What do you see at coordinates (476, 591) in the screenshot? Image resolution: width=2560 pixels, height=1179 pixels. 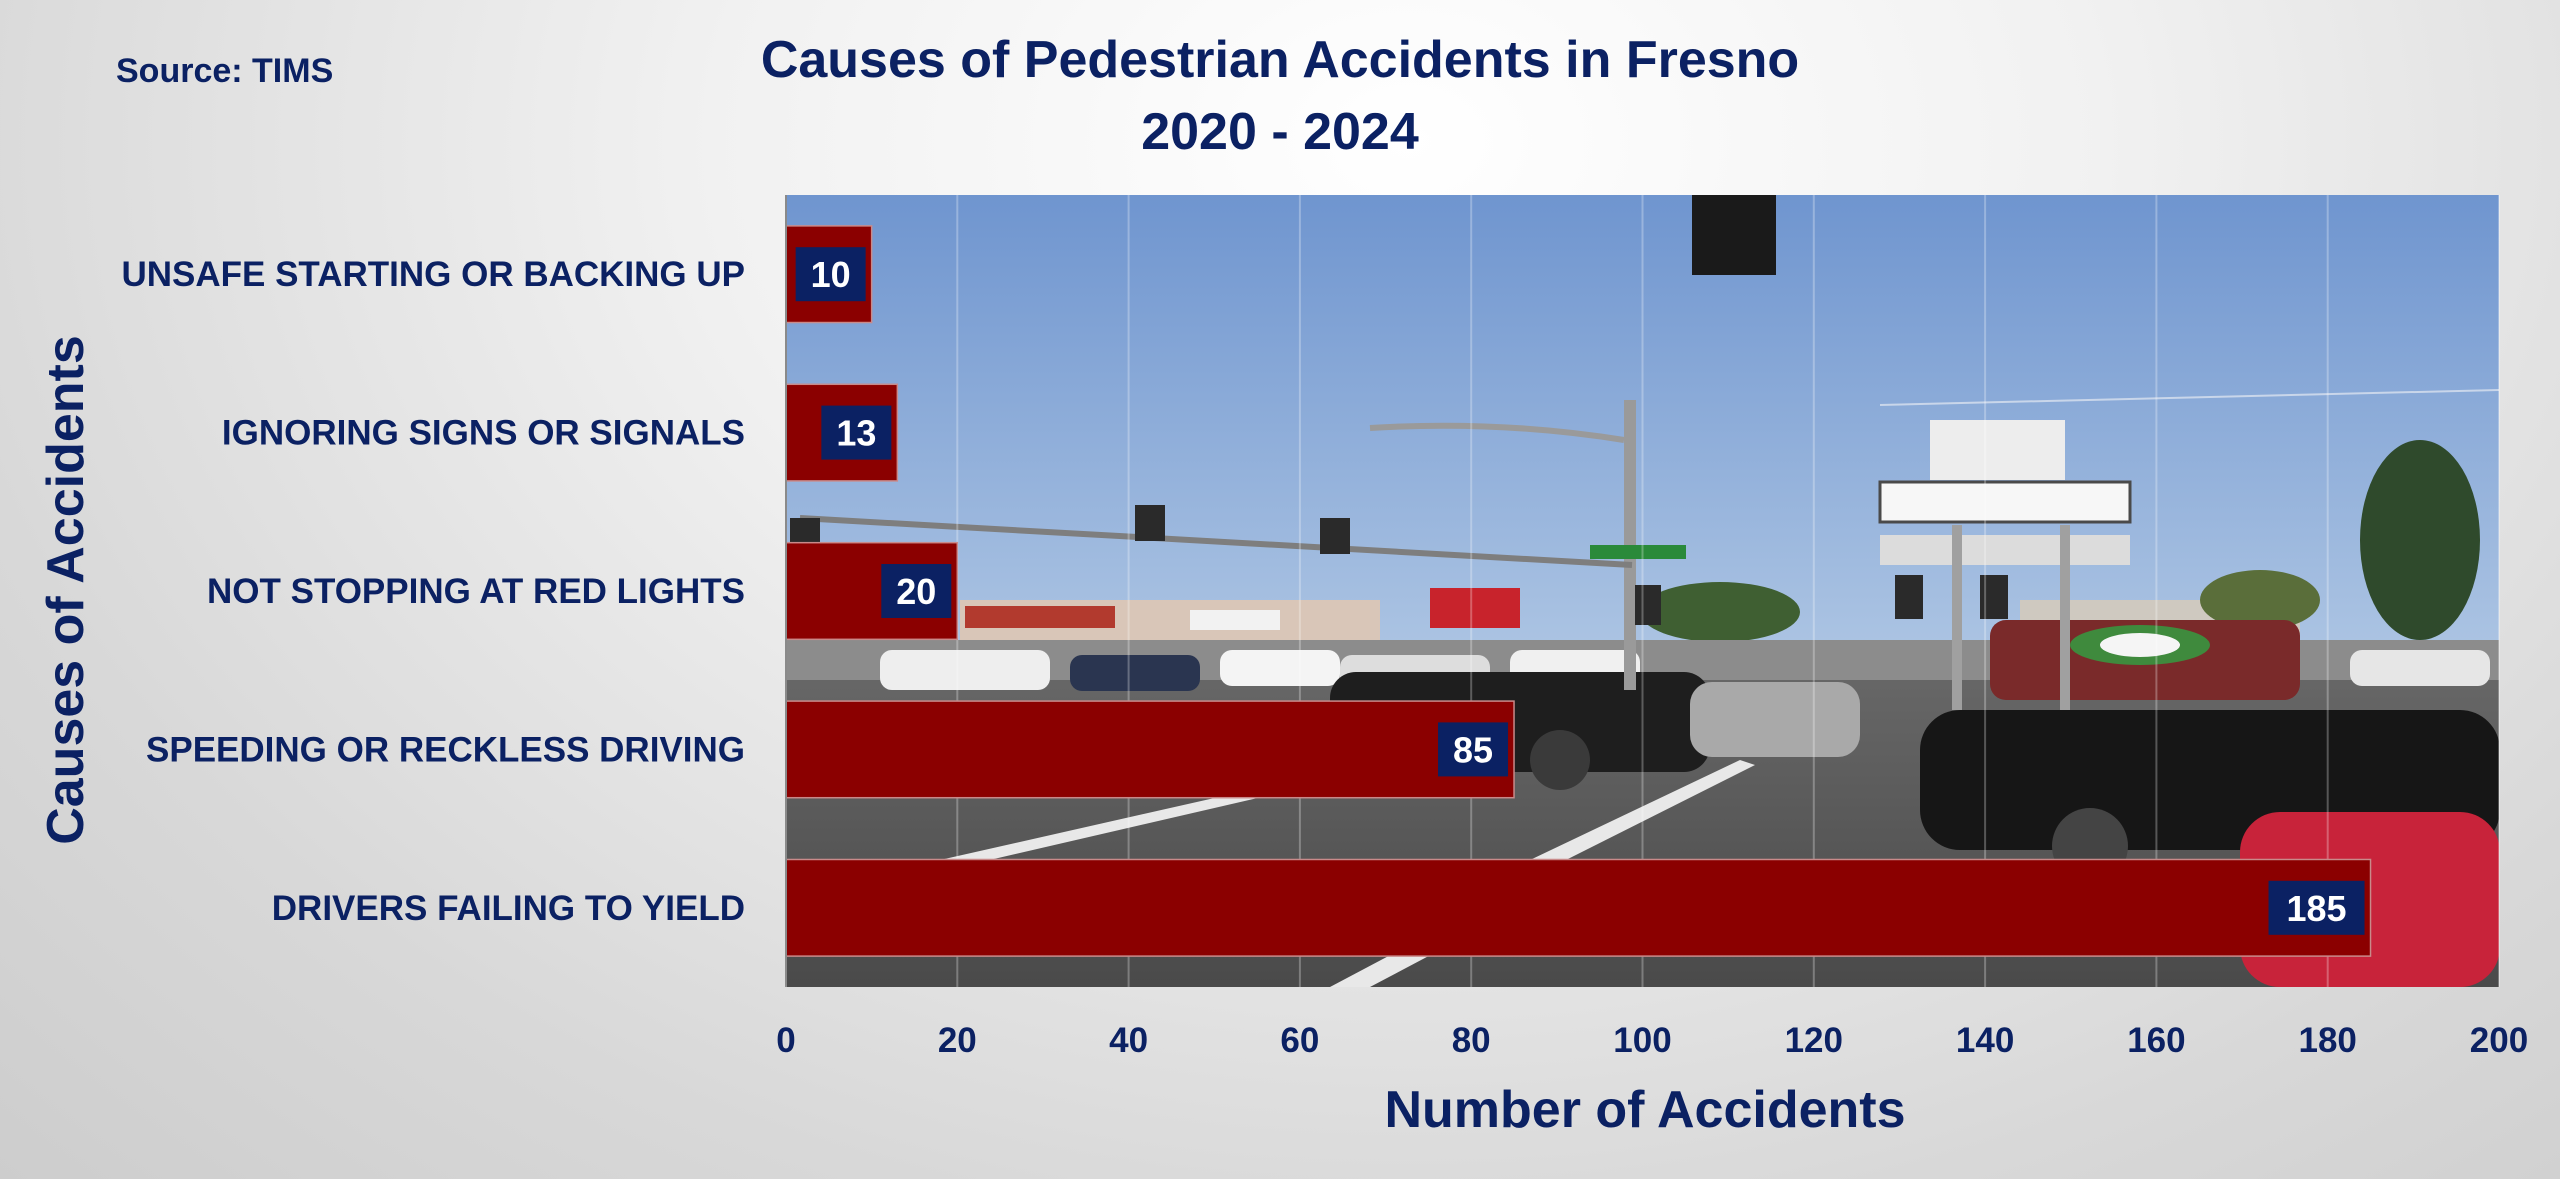 I see `category-label-2: NOT STOPPING AT RED LIGHTS` at bounding box center [476, 591].